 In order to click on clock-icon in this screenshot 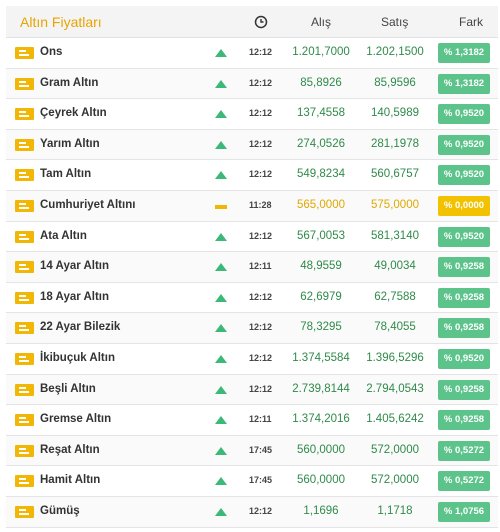, I will do `click(261, 22)`.